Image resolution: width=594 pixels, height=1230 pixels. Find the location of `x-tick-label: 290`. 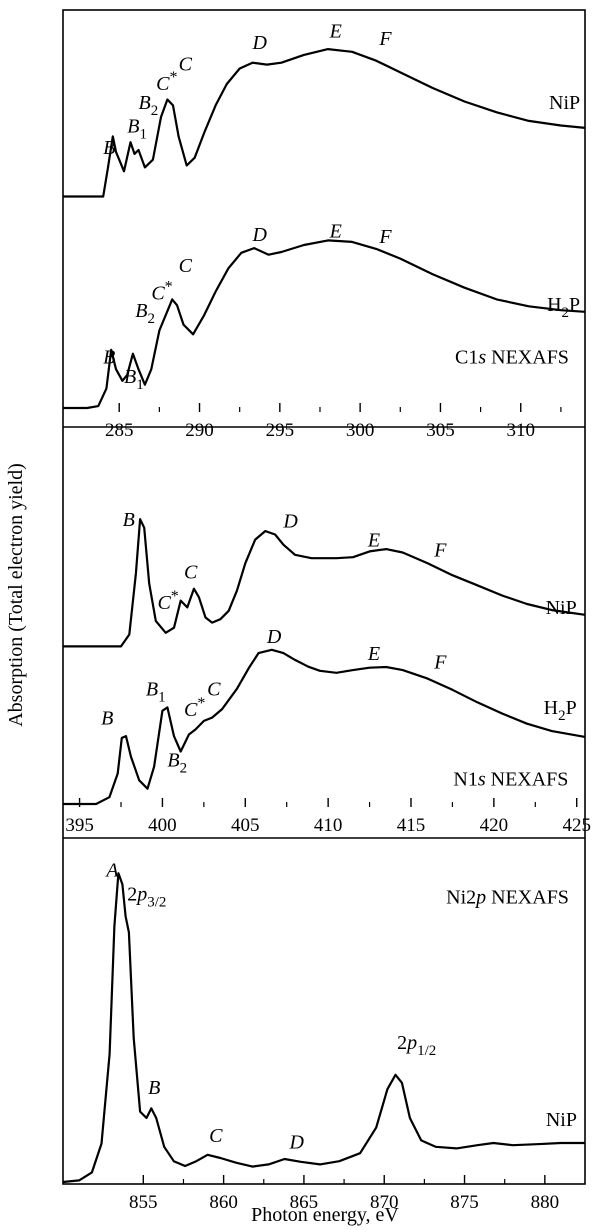

x-tick-label: 290 is located at coordinates (199, 430).